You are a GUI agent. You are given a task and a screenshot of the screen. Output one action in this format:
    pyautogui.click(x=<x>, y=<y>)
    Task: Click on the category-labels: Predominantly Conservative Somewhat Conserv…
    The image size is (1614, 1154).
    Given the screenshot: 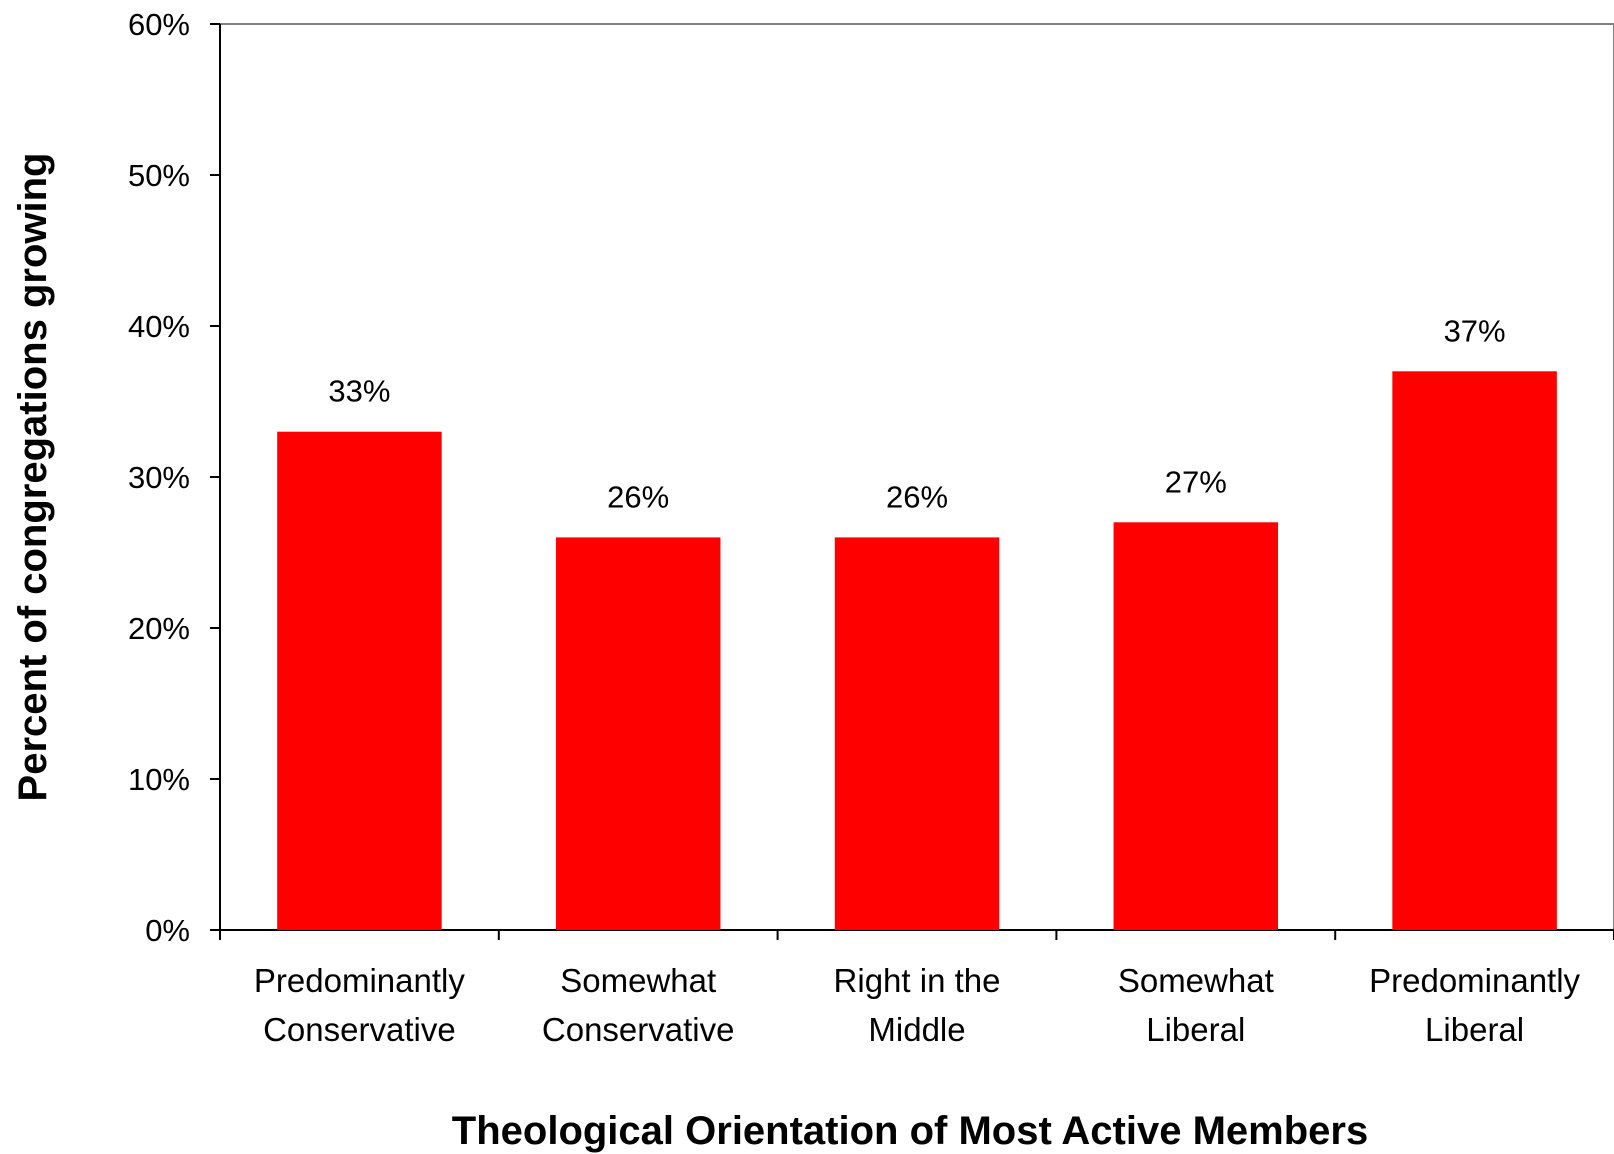 What is the action you would take?
    pyautogui.click(x=917, y=1005)
    